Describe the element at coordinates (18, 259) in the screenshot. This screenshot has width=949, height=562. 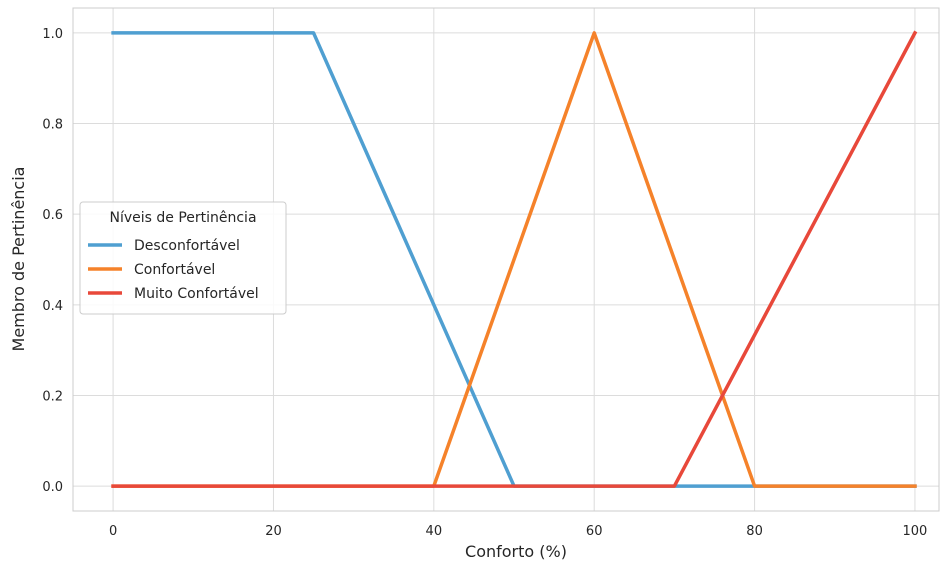
I see `y-axis-title: Membro de Pertinência` at that location.